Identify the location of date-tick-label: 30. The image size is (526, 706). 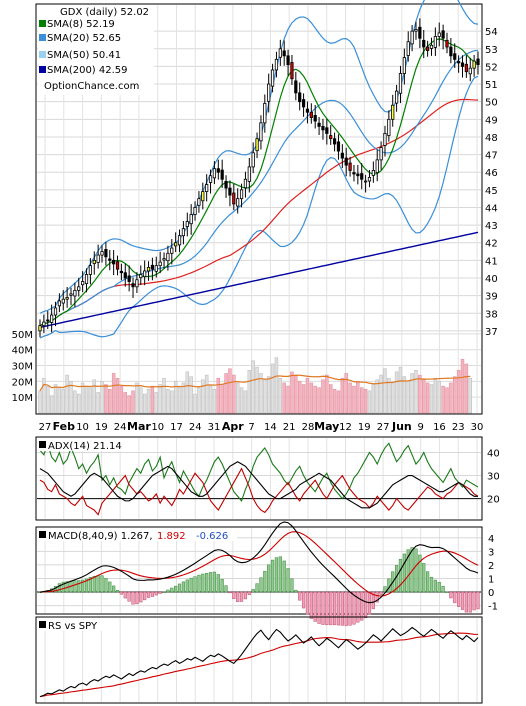
(477, 427).